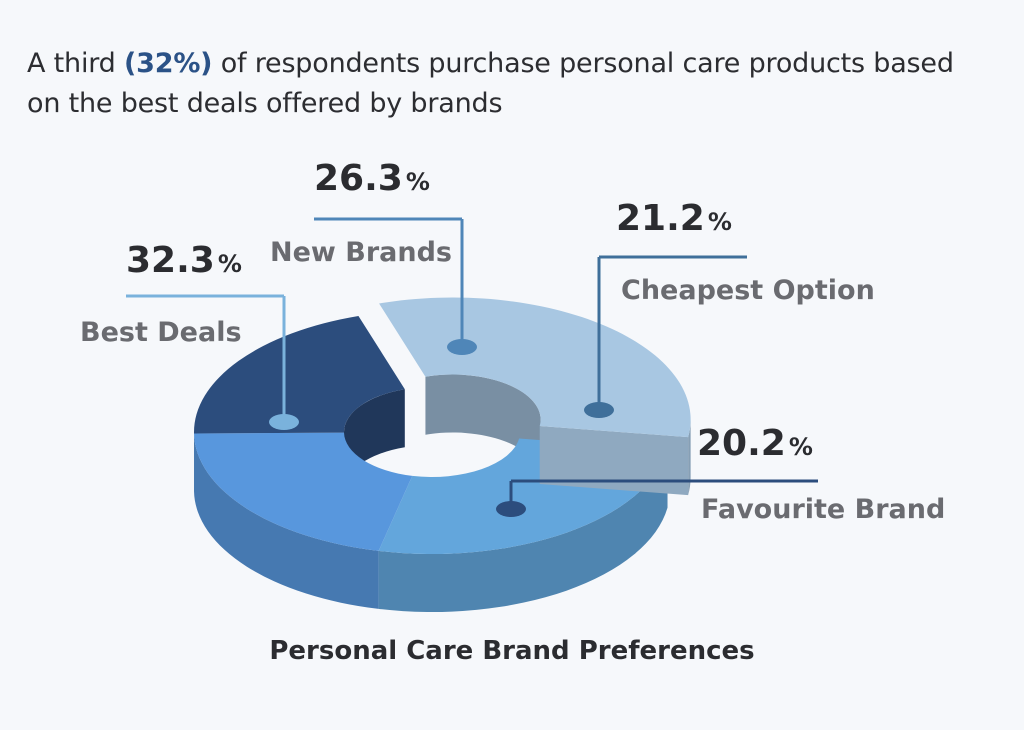 This screenshot has width=1024, height=730. What do you see at coordinates (674, 218) in the screenshot?
I see `value-label-cheapest-option: 21.2%` at bounding box center [674, 218].